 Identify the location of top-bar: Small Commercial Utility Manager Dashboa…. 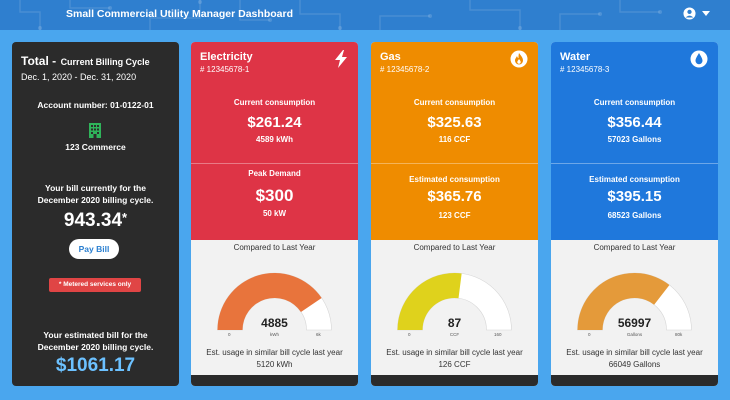
(365, 15).